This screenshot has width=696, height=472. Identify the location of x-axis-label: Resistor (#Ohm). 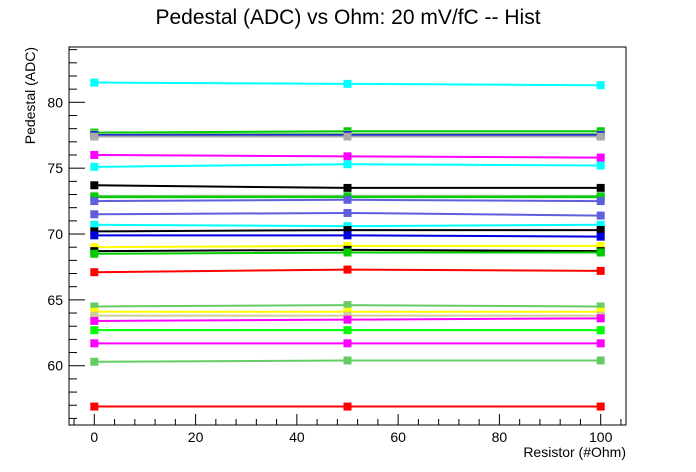
(574, 452).